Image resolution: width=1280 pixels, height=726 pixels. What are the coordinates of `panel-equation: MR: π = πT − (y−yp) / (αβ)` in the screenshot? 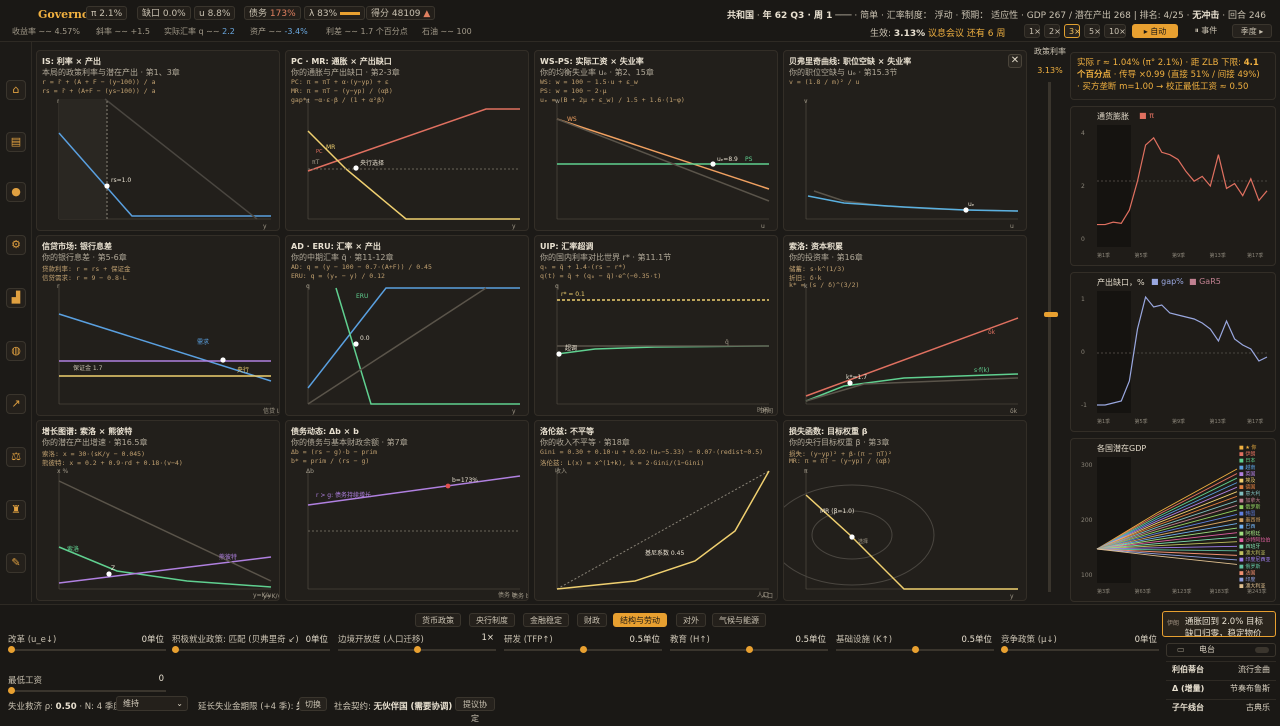 It's located at (342, 91).